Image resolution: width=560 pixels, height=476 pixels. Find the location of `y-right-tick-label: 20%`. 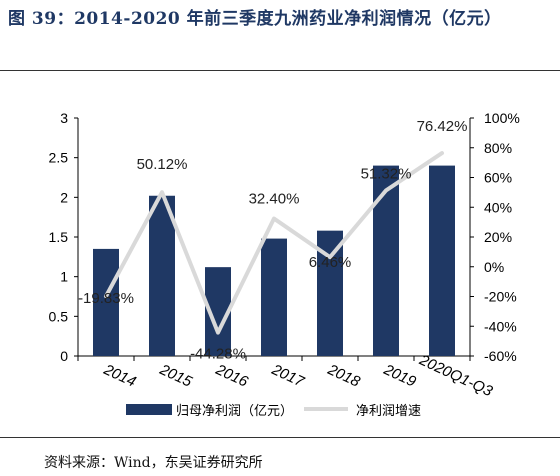

y-right-tick-label: 20% is located at coordinates (498, 237).